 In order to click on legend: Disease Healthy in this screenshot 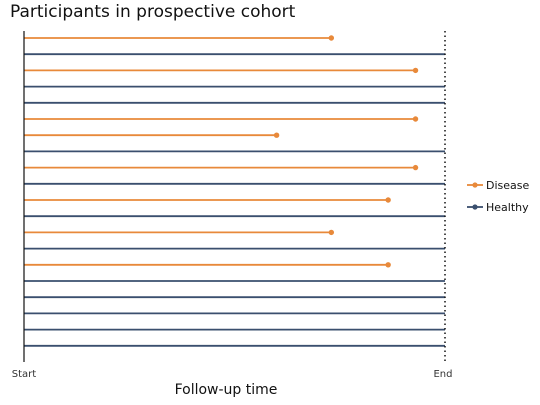, I will do `click(498, 196)`.